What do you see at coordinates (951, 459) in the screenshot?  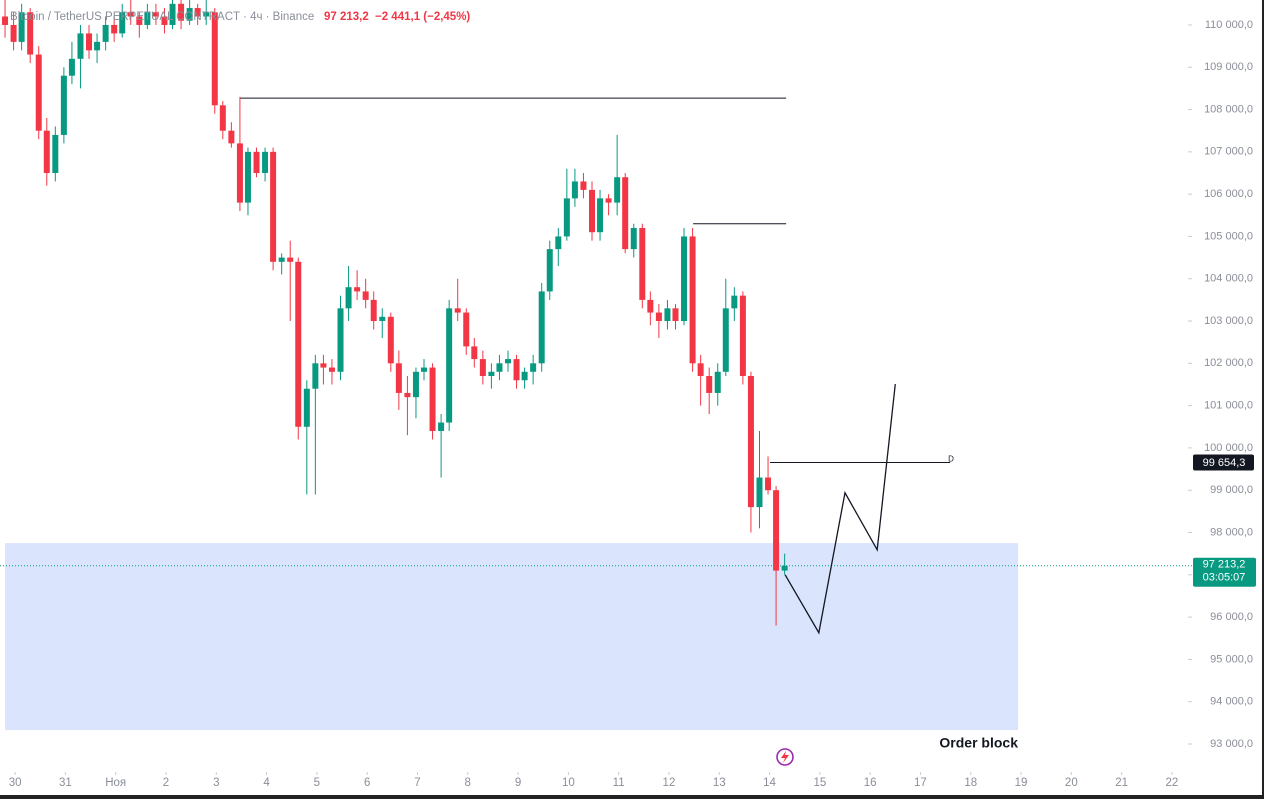 I see `level-tag: D` at bounding box center [951, 459].